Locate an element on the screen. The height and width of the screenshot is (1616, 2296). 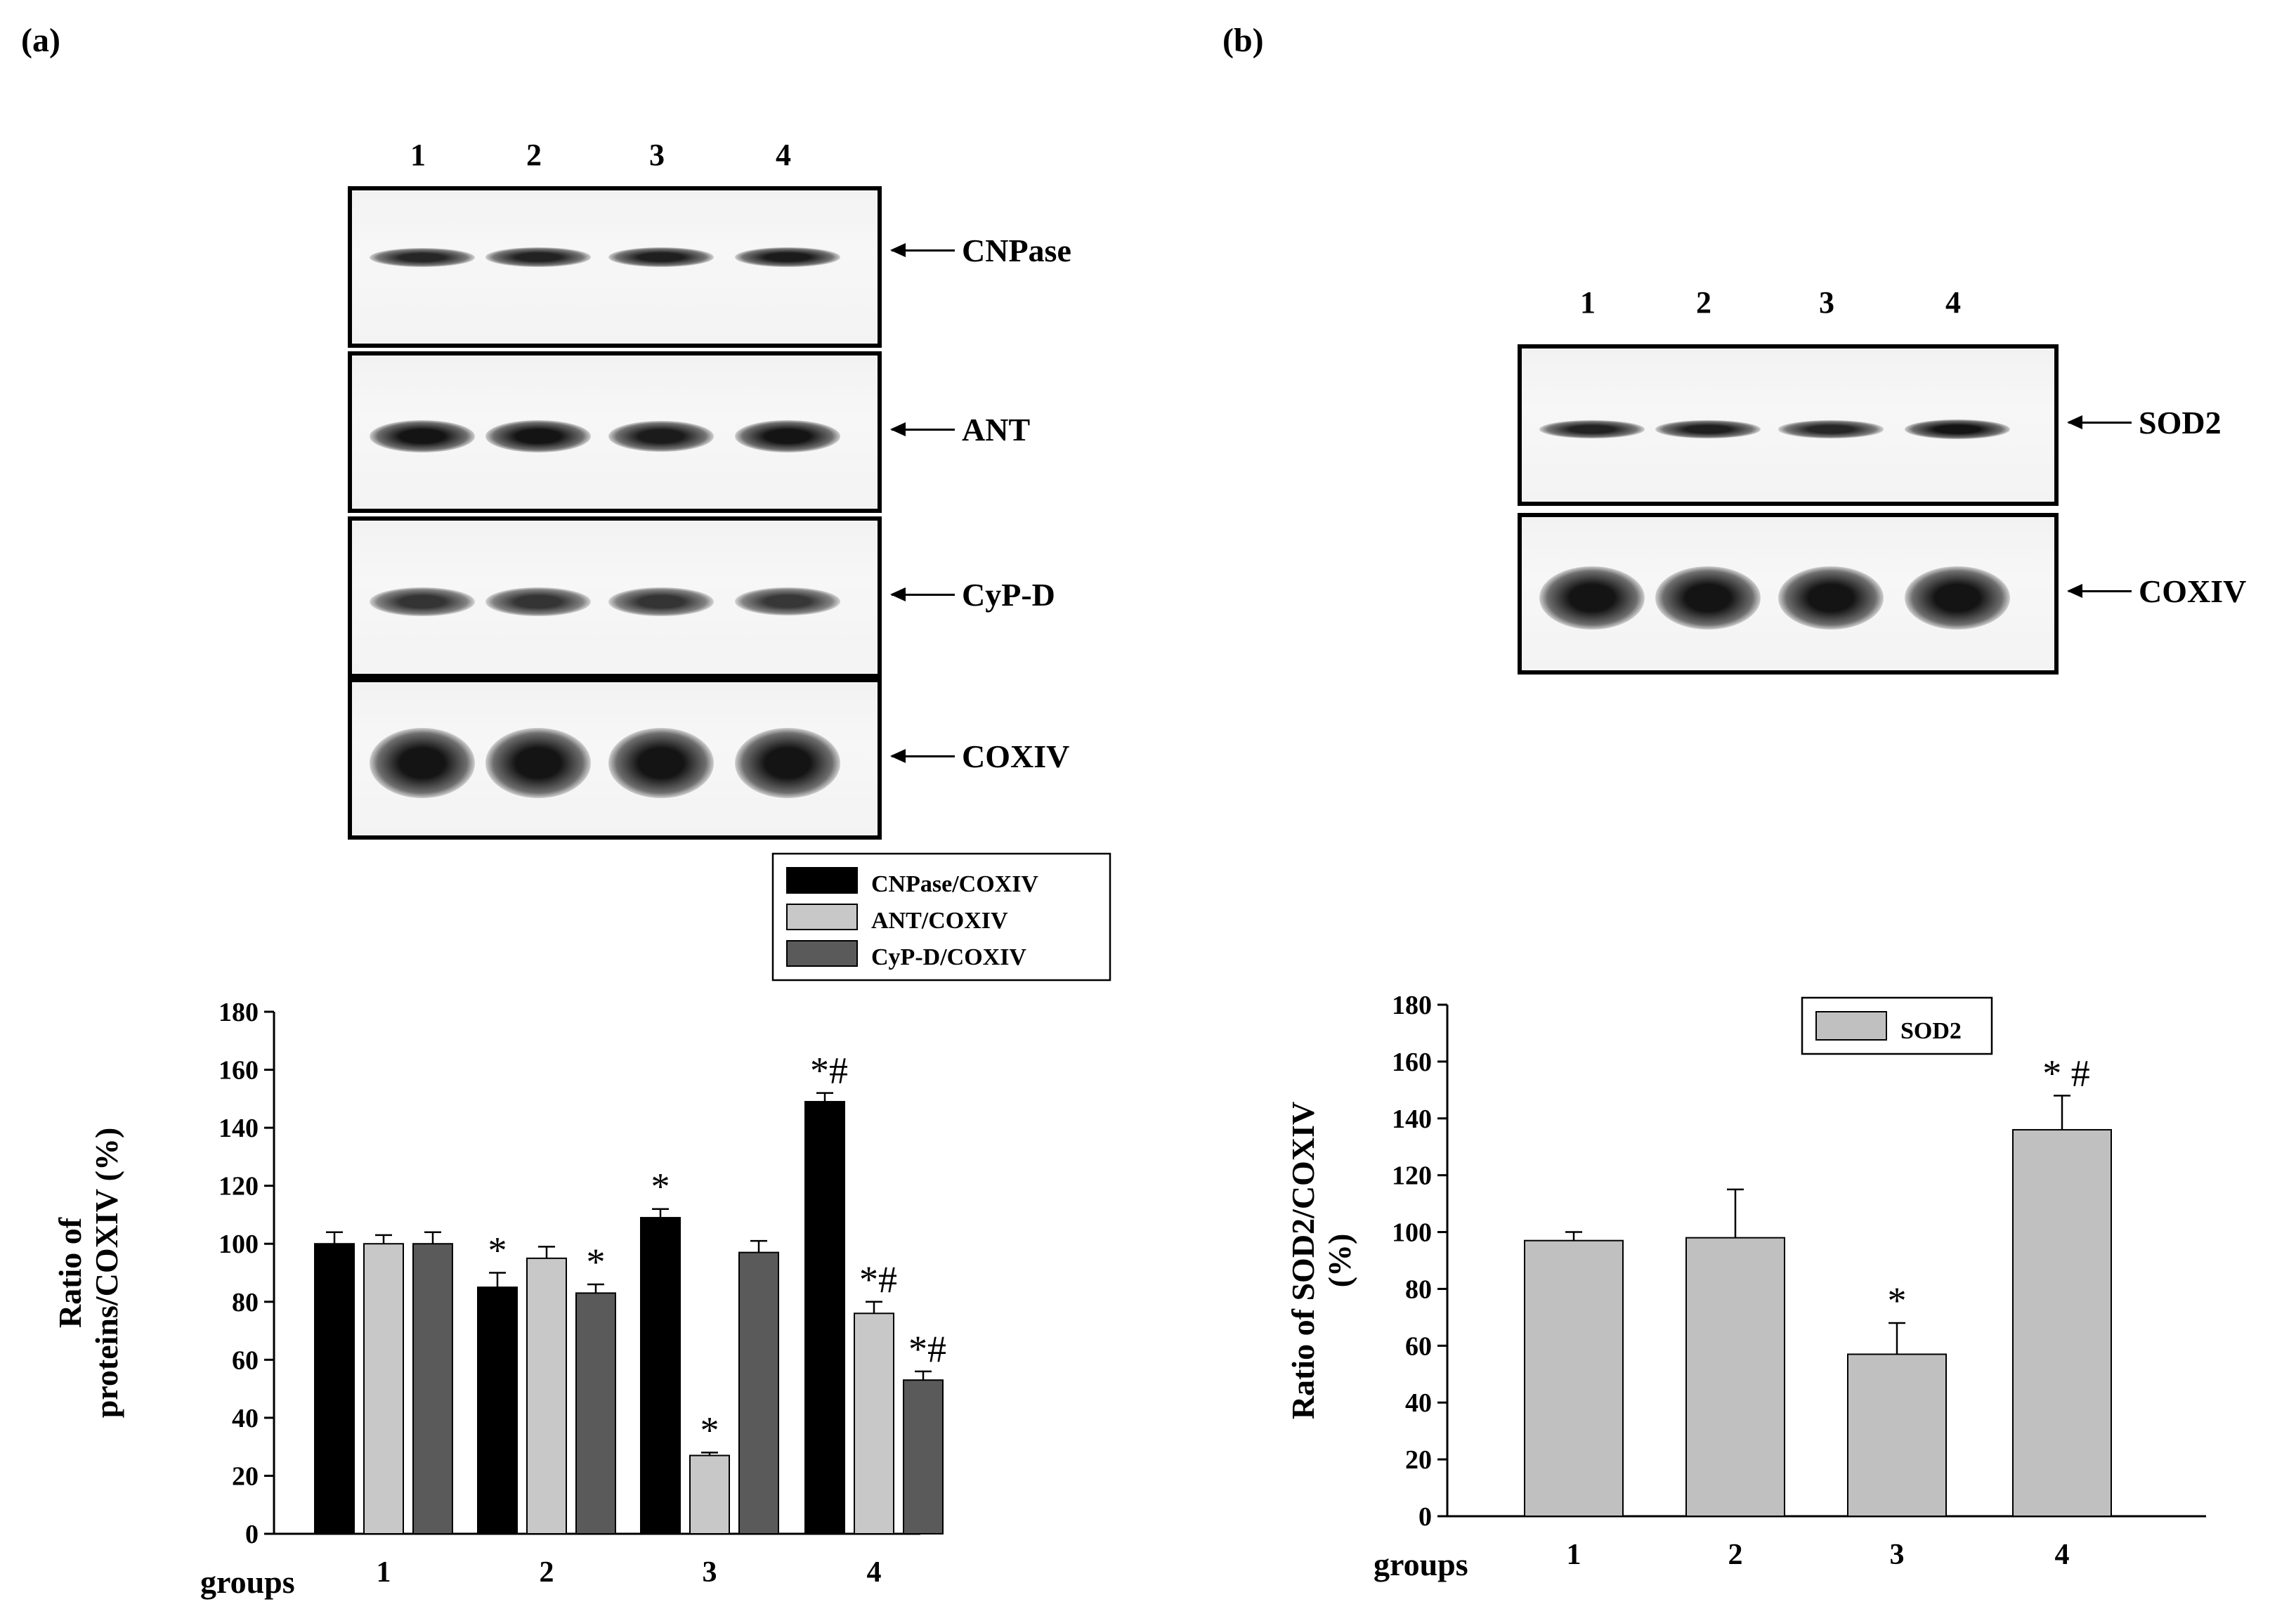
y-axis-label: Ratio of is located at coordinates (70, 1272).